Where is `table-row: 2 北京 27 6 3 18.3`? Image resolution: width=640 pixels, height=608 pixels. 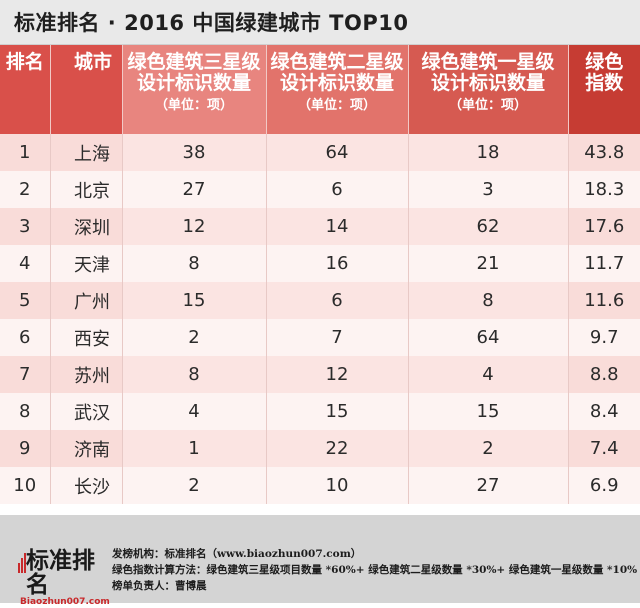
table-row: 2 北京 27 6 3 18.3 is located at coordinates (320, 189).